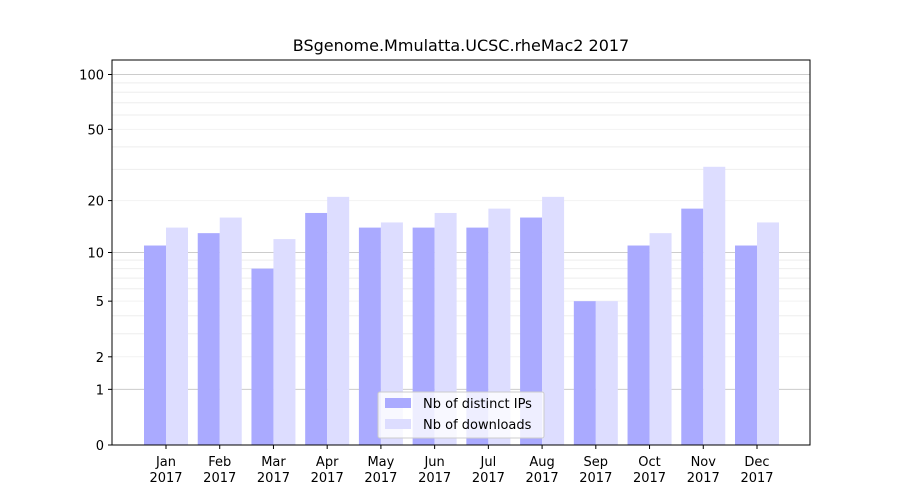 The width and height of the screenshot is (900, 500). Describe the element at coordinates (100, 302) in the screenshot. I see `y-tick-label: 5` at that location.